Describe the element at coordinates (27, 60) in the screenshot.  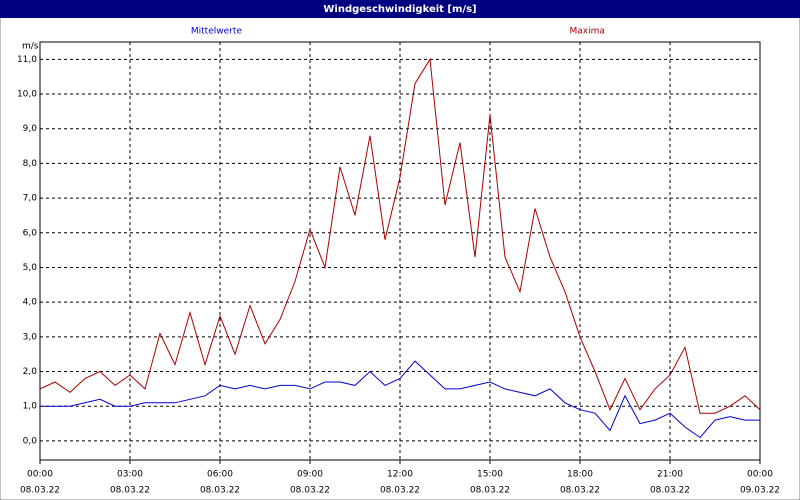
I see `y-tick-label: 11,0` at that location.